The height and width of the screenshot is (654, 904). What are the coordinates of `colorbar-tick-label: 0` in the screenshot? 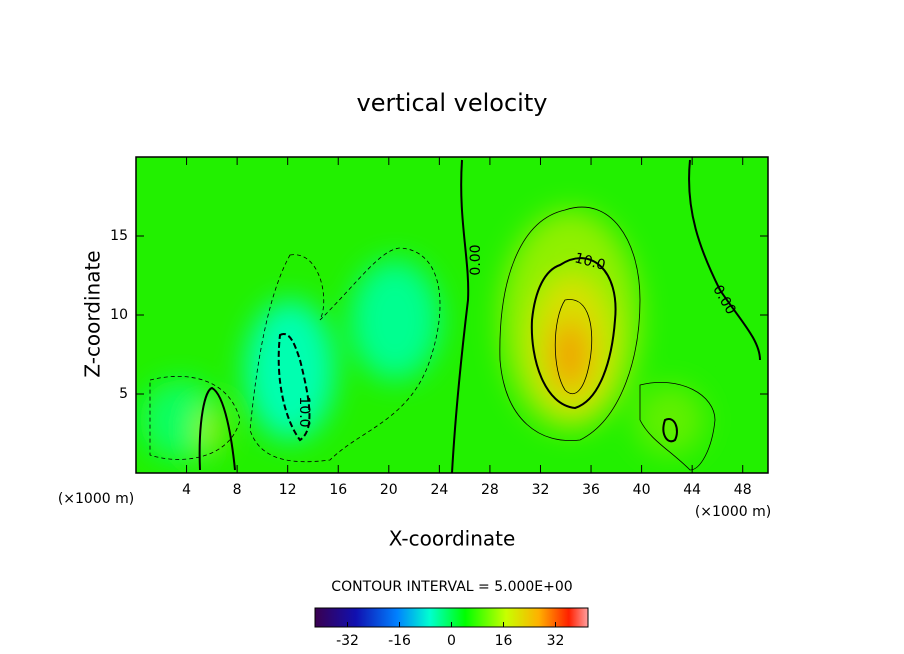 It's located at (451, 641).